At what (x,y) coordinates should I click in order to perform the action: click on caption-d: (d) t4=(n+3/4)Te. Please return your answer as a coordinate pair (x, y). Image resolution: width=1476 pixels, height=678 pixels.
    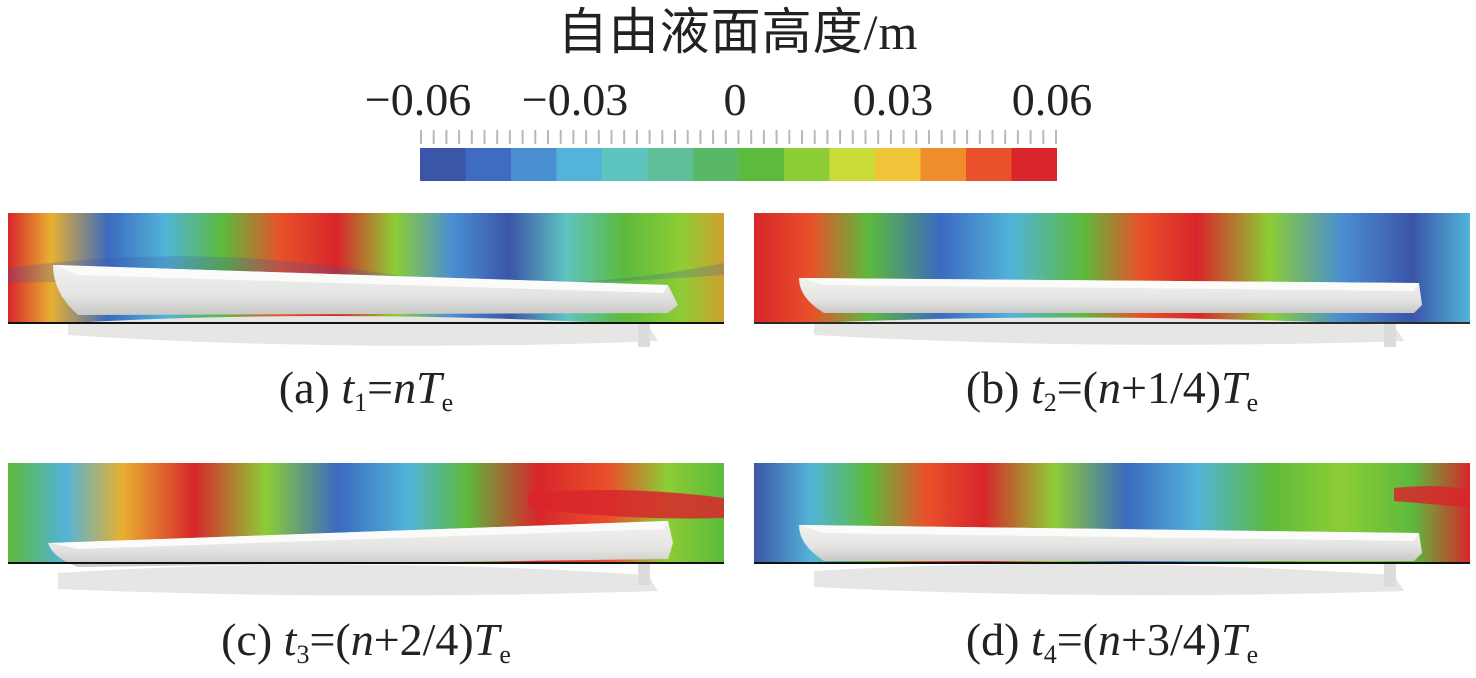
    Looking at the image, I should click on (1112, 640).